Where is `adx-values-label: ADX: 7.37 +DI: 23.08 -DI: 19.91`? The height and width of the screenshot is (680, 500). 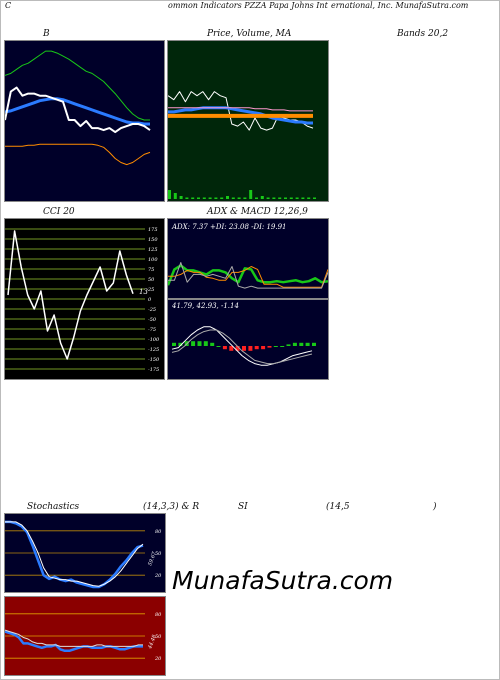 adx-values-label: ADX: 7.37 +DI: 23.08 -DI: 19.91 is located at coordinates (229, 227).